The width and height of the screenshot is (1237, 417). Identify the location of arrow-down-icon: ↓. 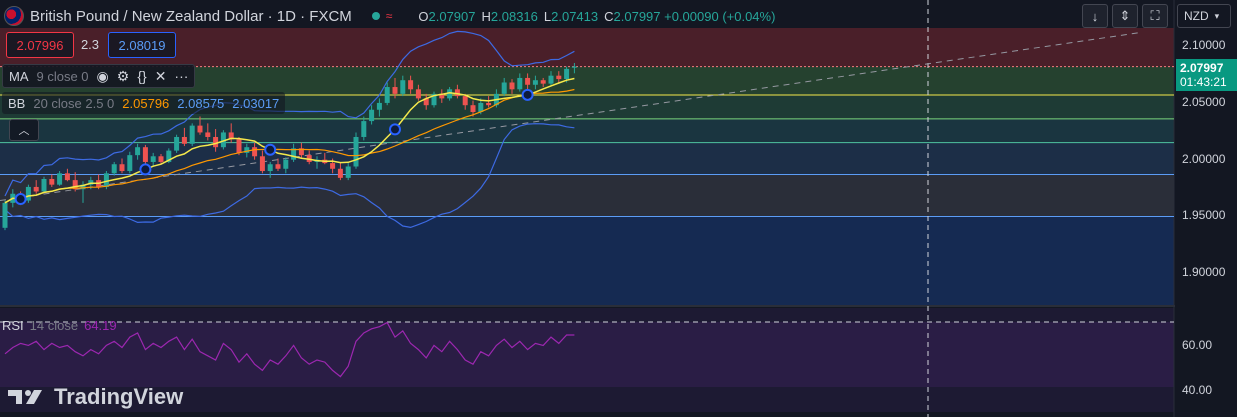
(1095, 16).